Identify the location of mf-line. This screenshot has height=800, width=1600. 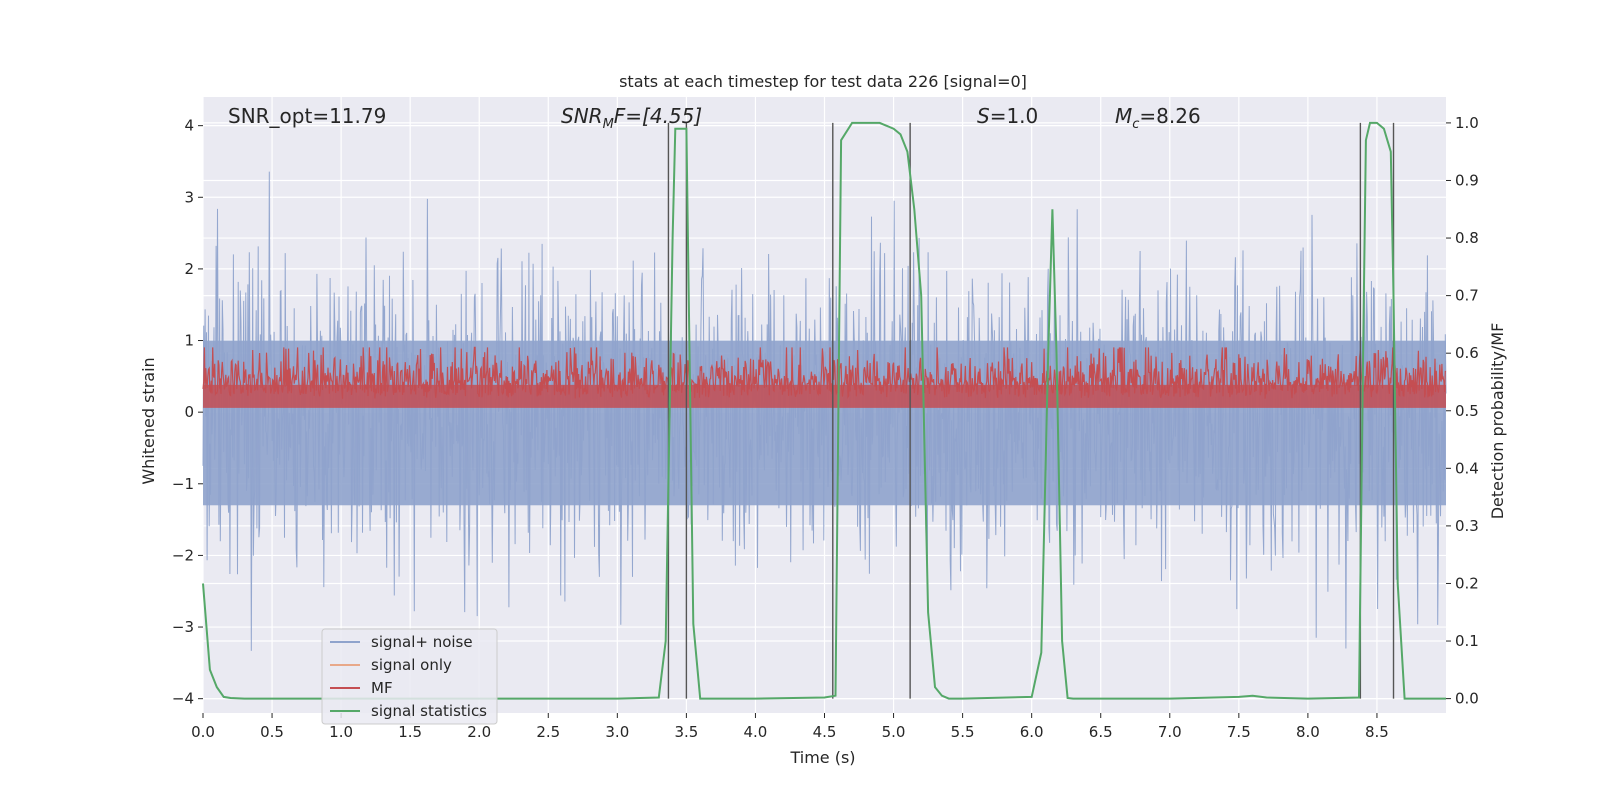
(824, 373).